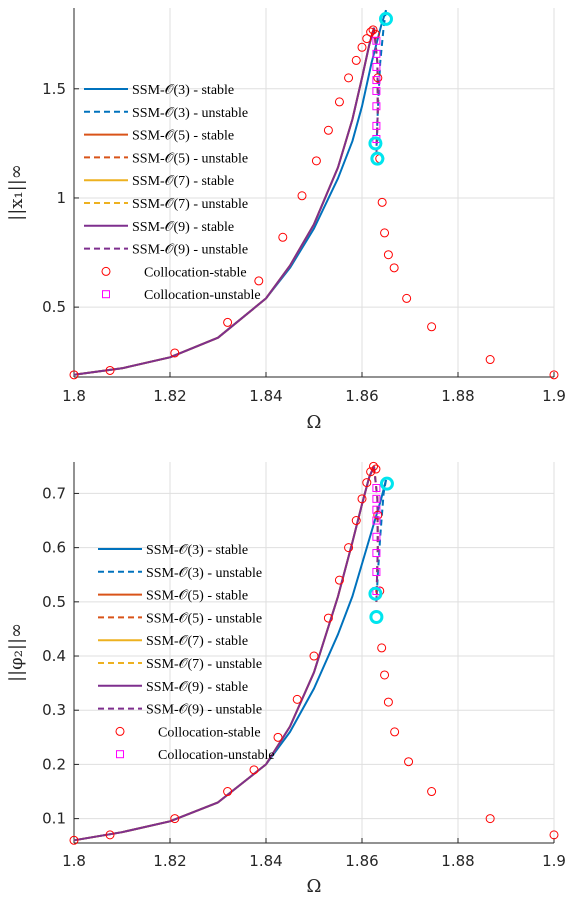 This screenshot has width=567, height=897. Describe the element at coordinates (195, 272) in the screenshot. I see `legend-label: Collocation-stable` at that location.